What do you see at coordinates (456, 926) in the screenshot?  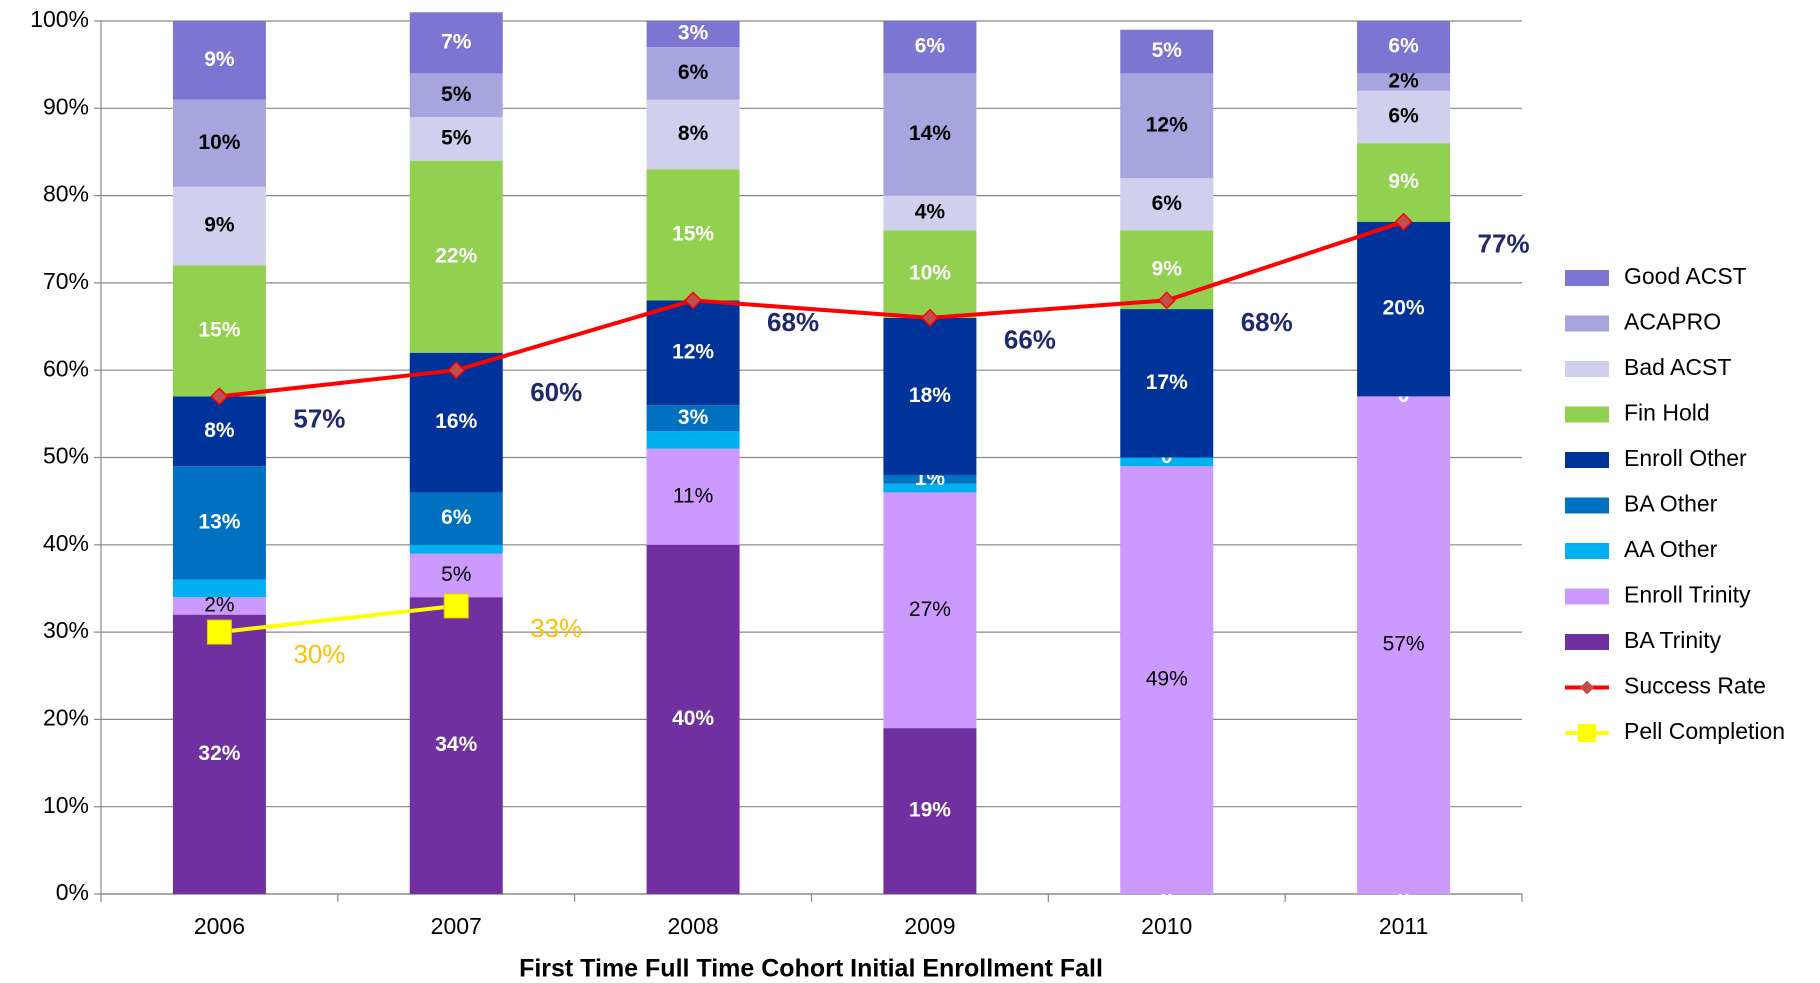 I see `x-tick-label: 2007` at bounding box center [456, 926].